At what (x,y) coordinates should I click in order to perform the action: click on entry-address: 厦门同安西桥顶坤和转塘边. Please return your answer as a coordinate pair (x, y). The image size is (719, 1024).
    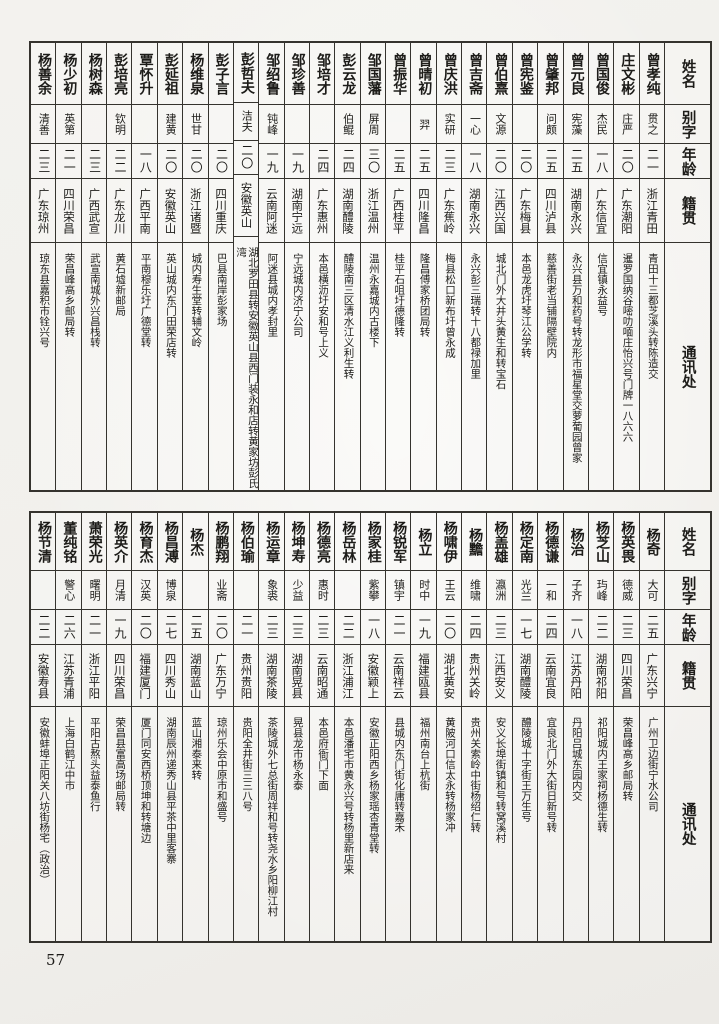
    Looking at the image, I should click on (145, 780).